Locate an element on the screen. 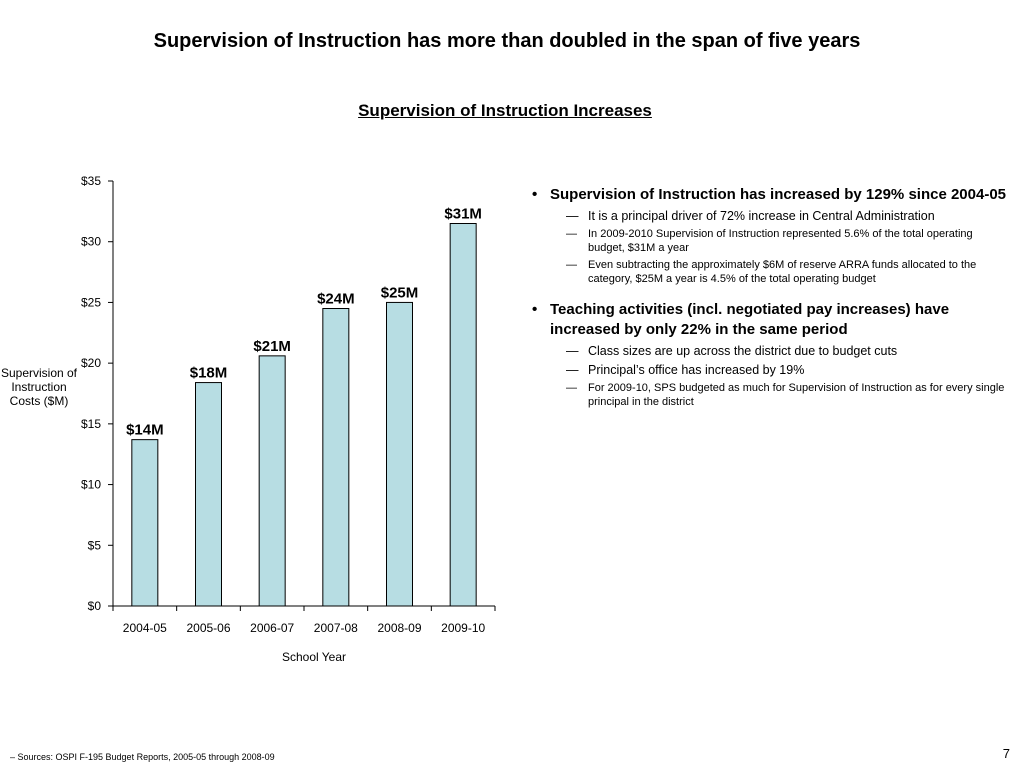 The image size is (1024, 768). data-label: $24M is located at coordinates (336, 299).